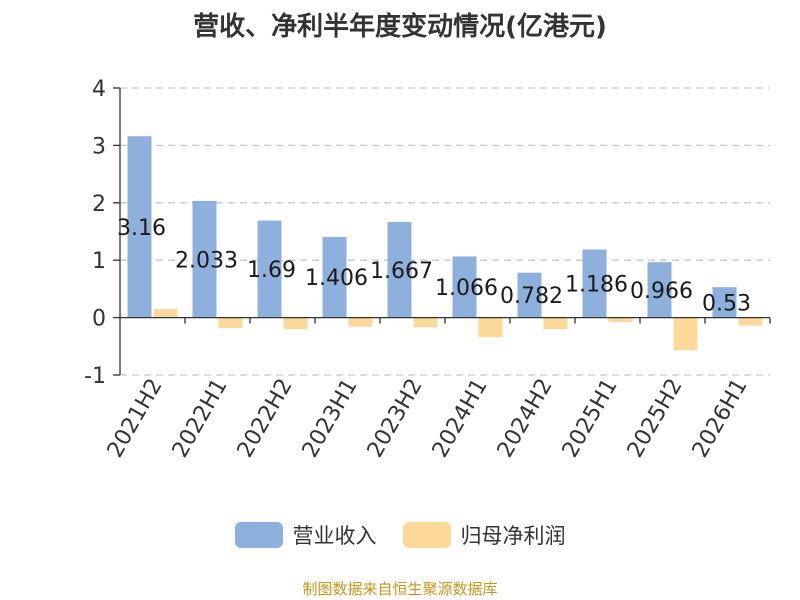  Describe the element at coordinates (95, 376) in the screenshot. I see `y-tick-label: -1` at that location.